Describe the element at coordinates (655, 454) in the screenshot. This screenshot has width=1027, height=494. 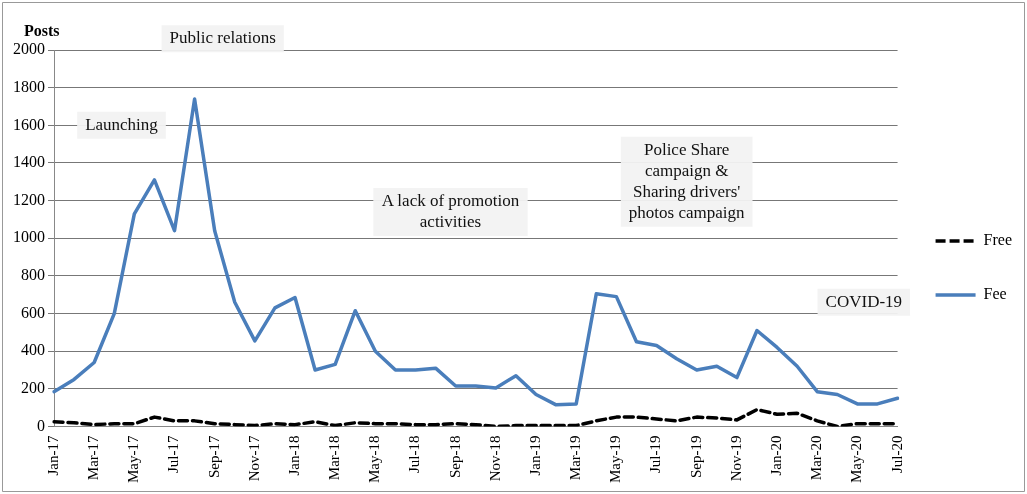
I see `x-tick-label: Jul-19` at that location.